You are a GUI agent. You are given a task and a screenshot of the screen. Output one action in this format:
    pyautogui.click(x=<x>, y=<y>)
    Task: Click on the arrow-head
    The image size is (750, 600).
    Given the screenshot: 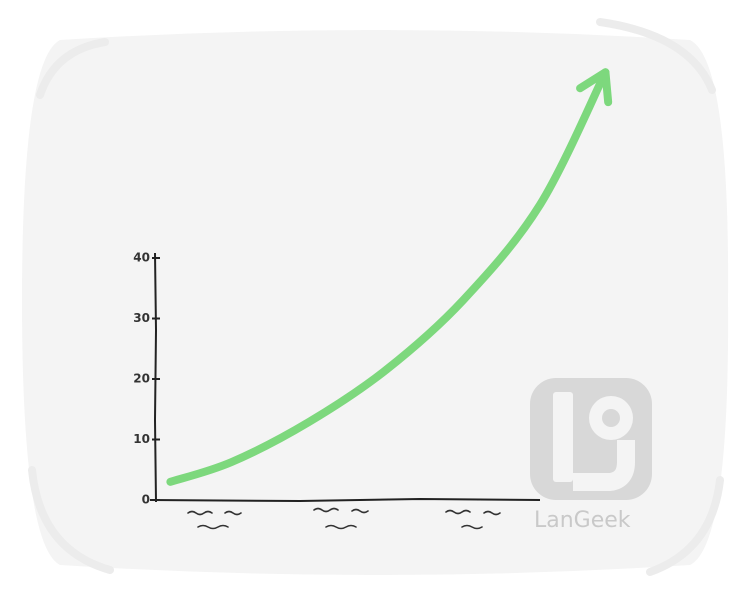 What is the action you would take?
    pyautogui.click(x=594, y=87)
    